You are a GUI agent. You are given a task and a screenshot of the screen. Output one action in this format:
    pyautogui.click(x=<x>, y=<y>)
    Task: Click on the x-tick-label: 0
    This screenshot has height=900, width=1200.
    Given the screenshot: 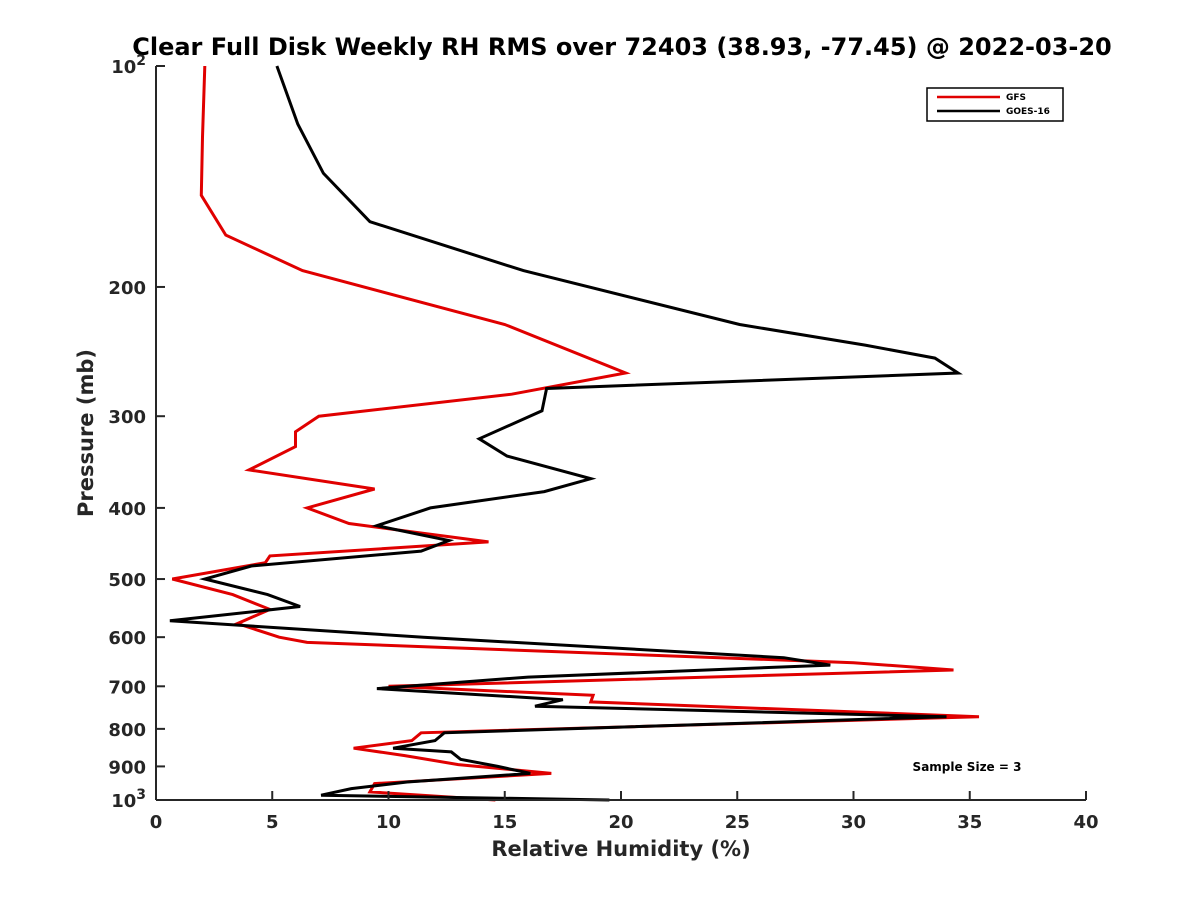 What is the action you would take?
    pyautogui.click(x=156, y=822)
    